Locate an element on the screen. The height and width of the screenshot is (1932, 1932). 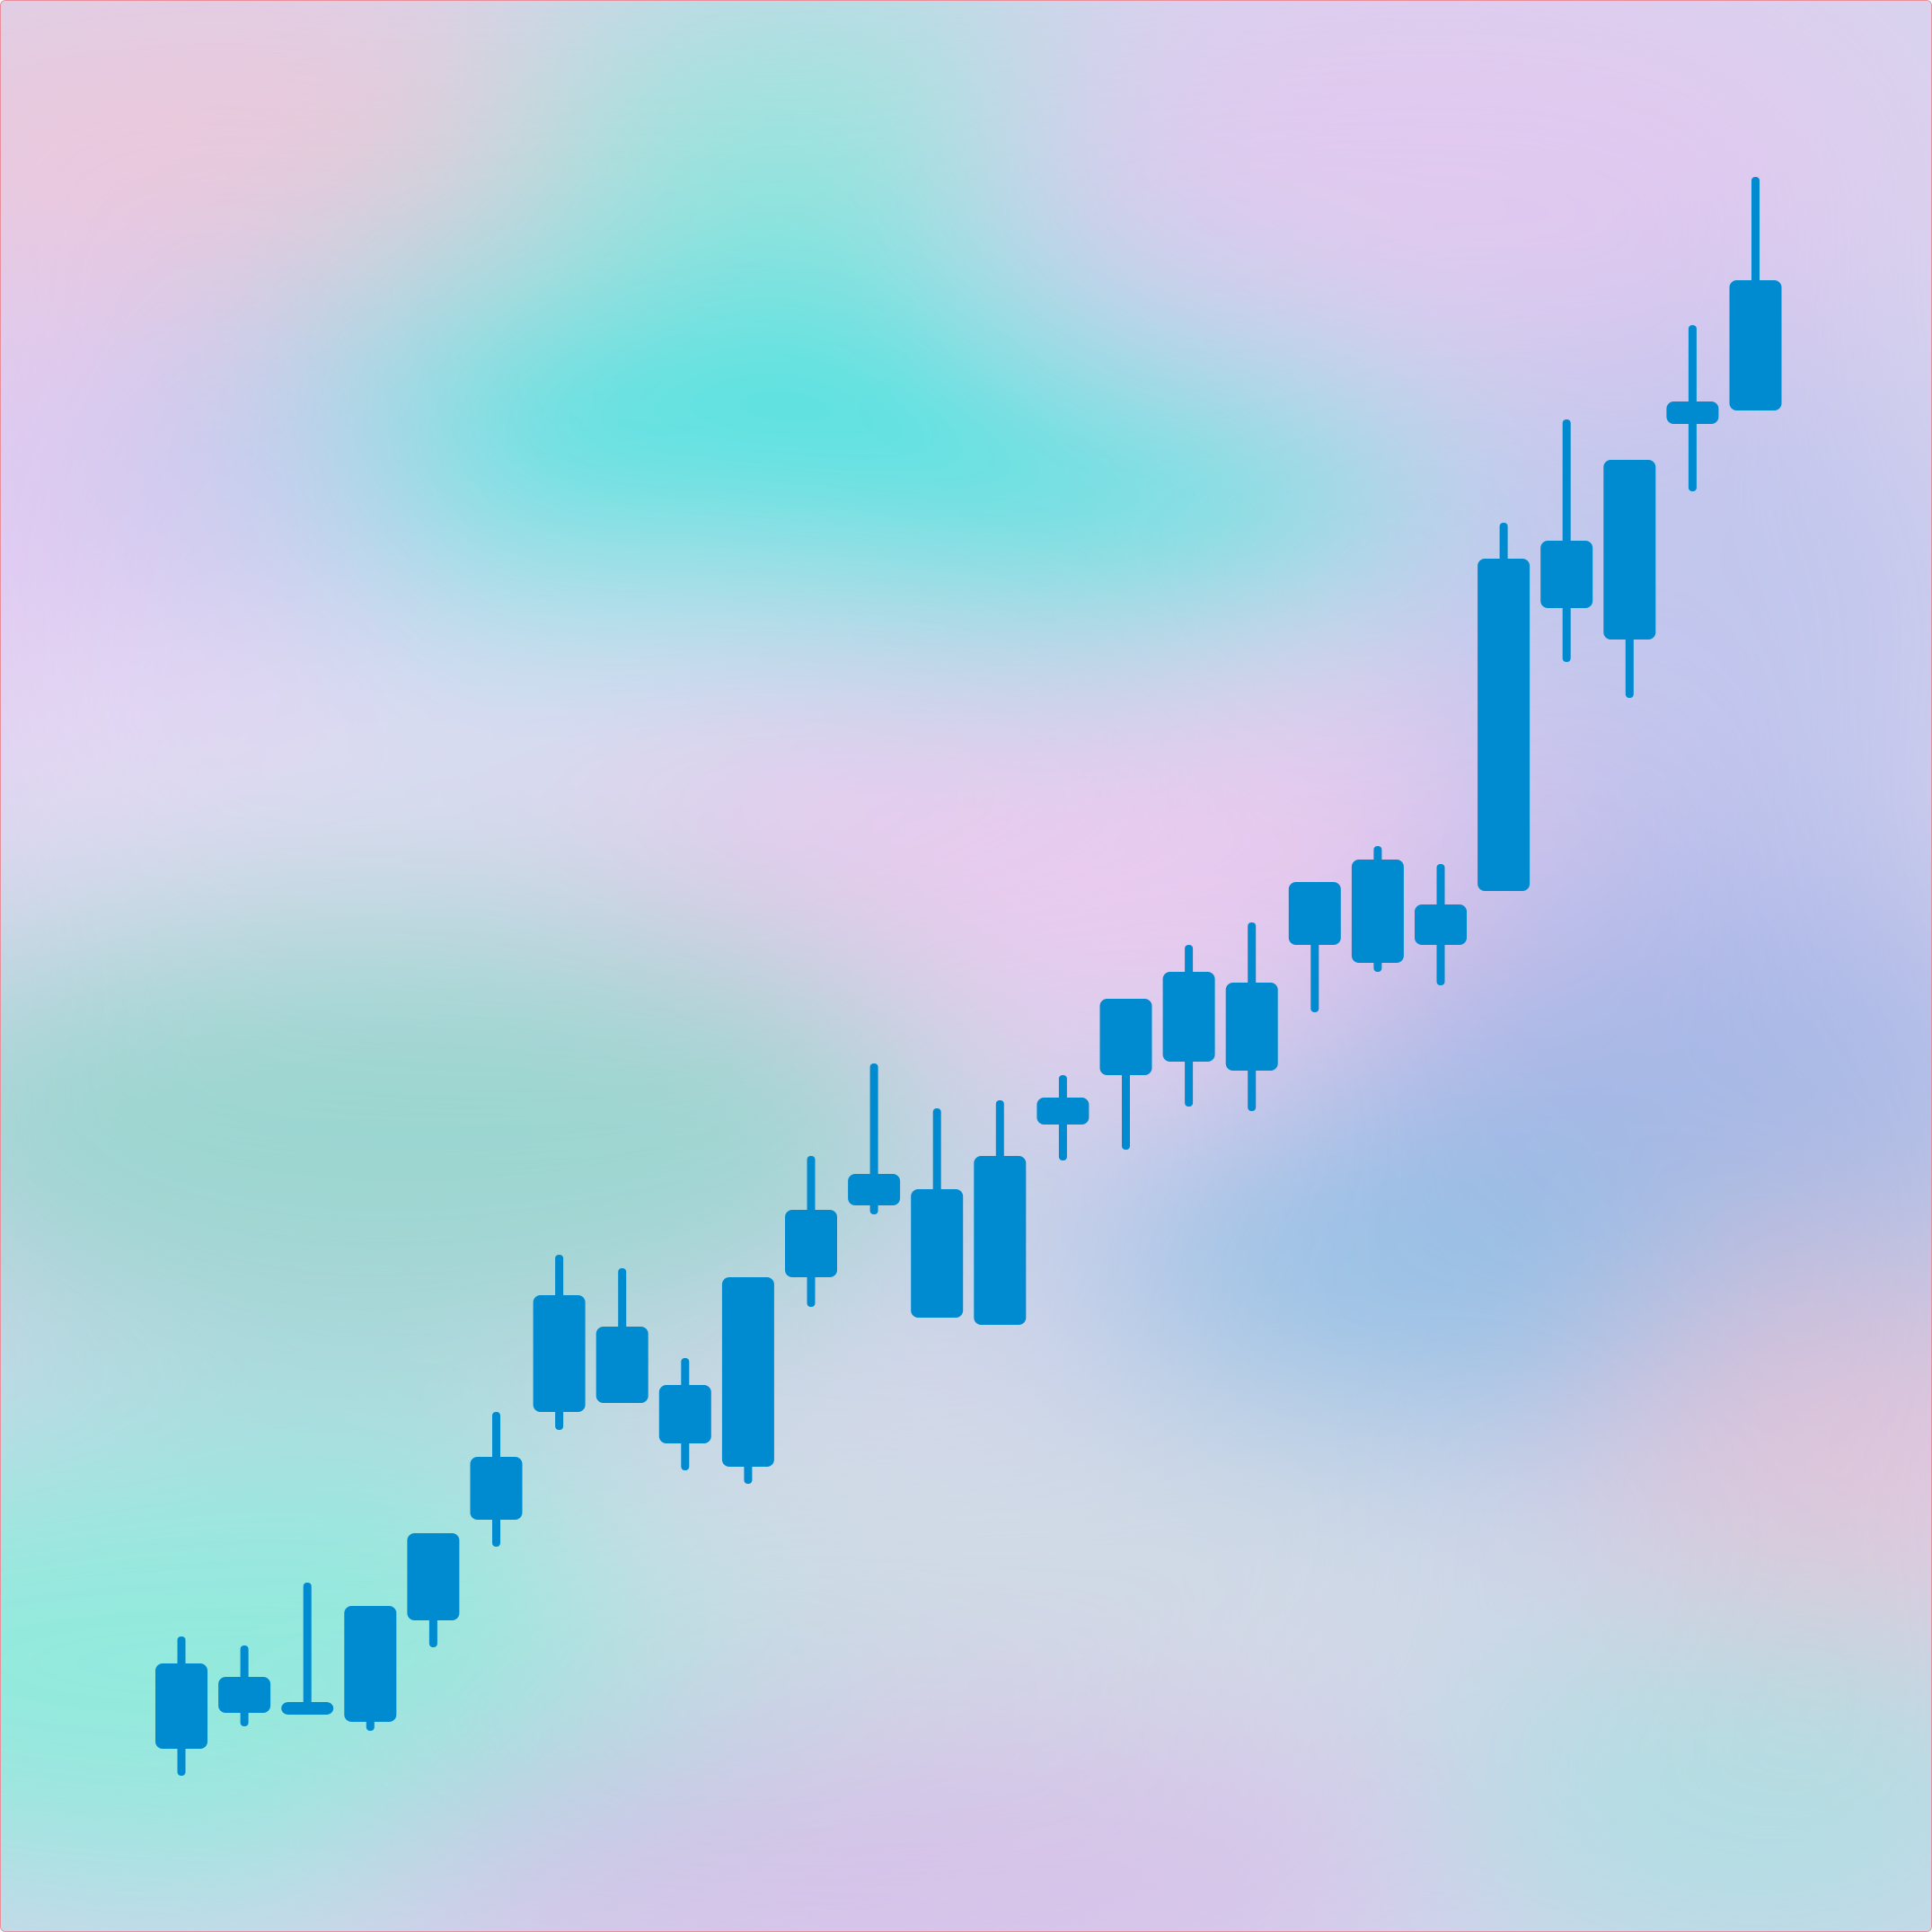
candle-wick is located at coordinates (307, 1648).